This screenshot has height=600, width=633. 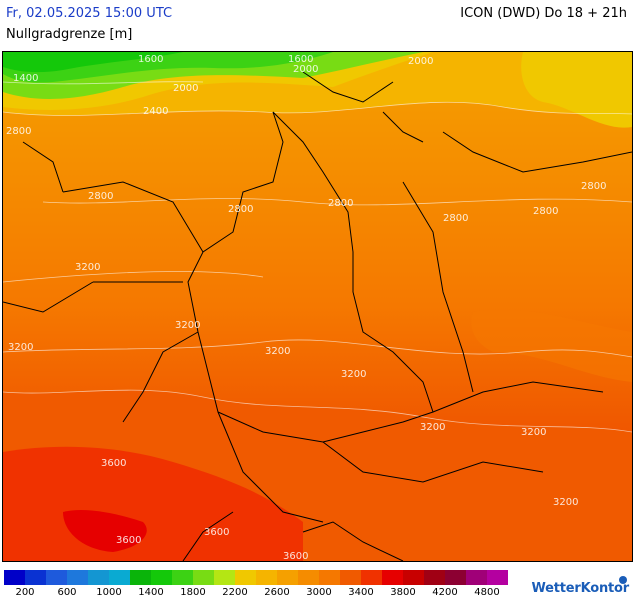 What do you see at coordinates (361, 592) in the screenshot?
I see `legend-tick-label: 3400` at bounding box center [361, 592].